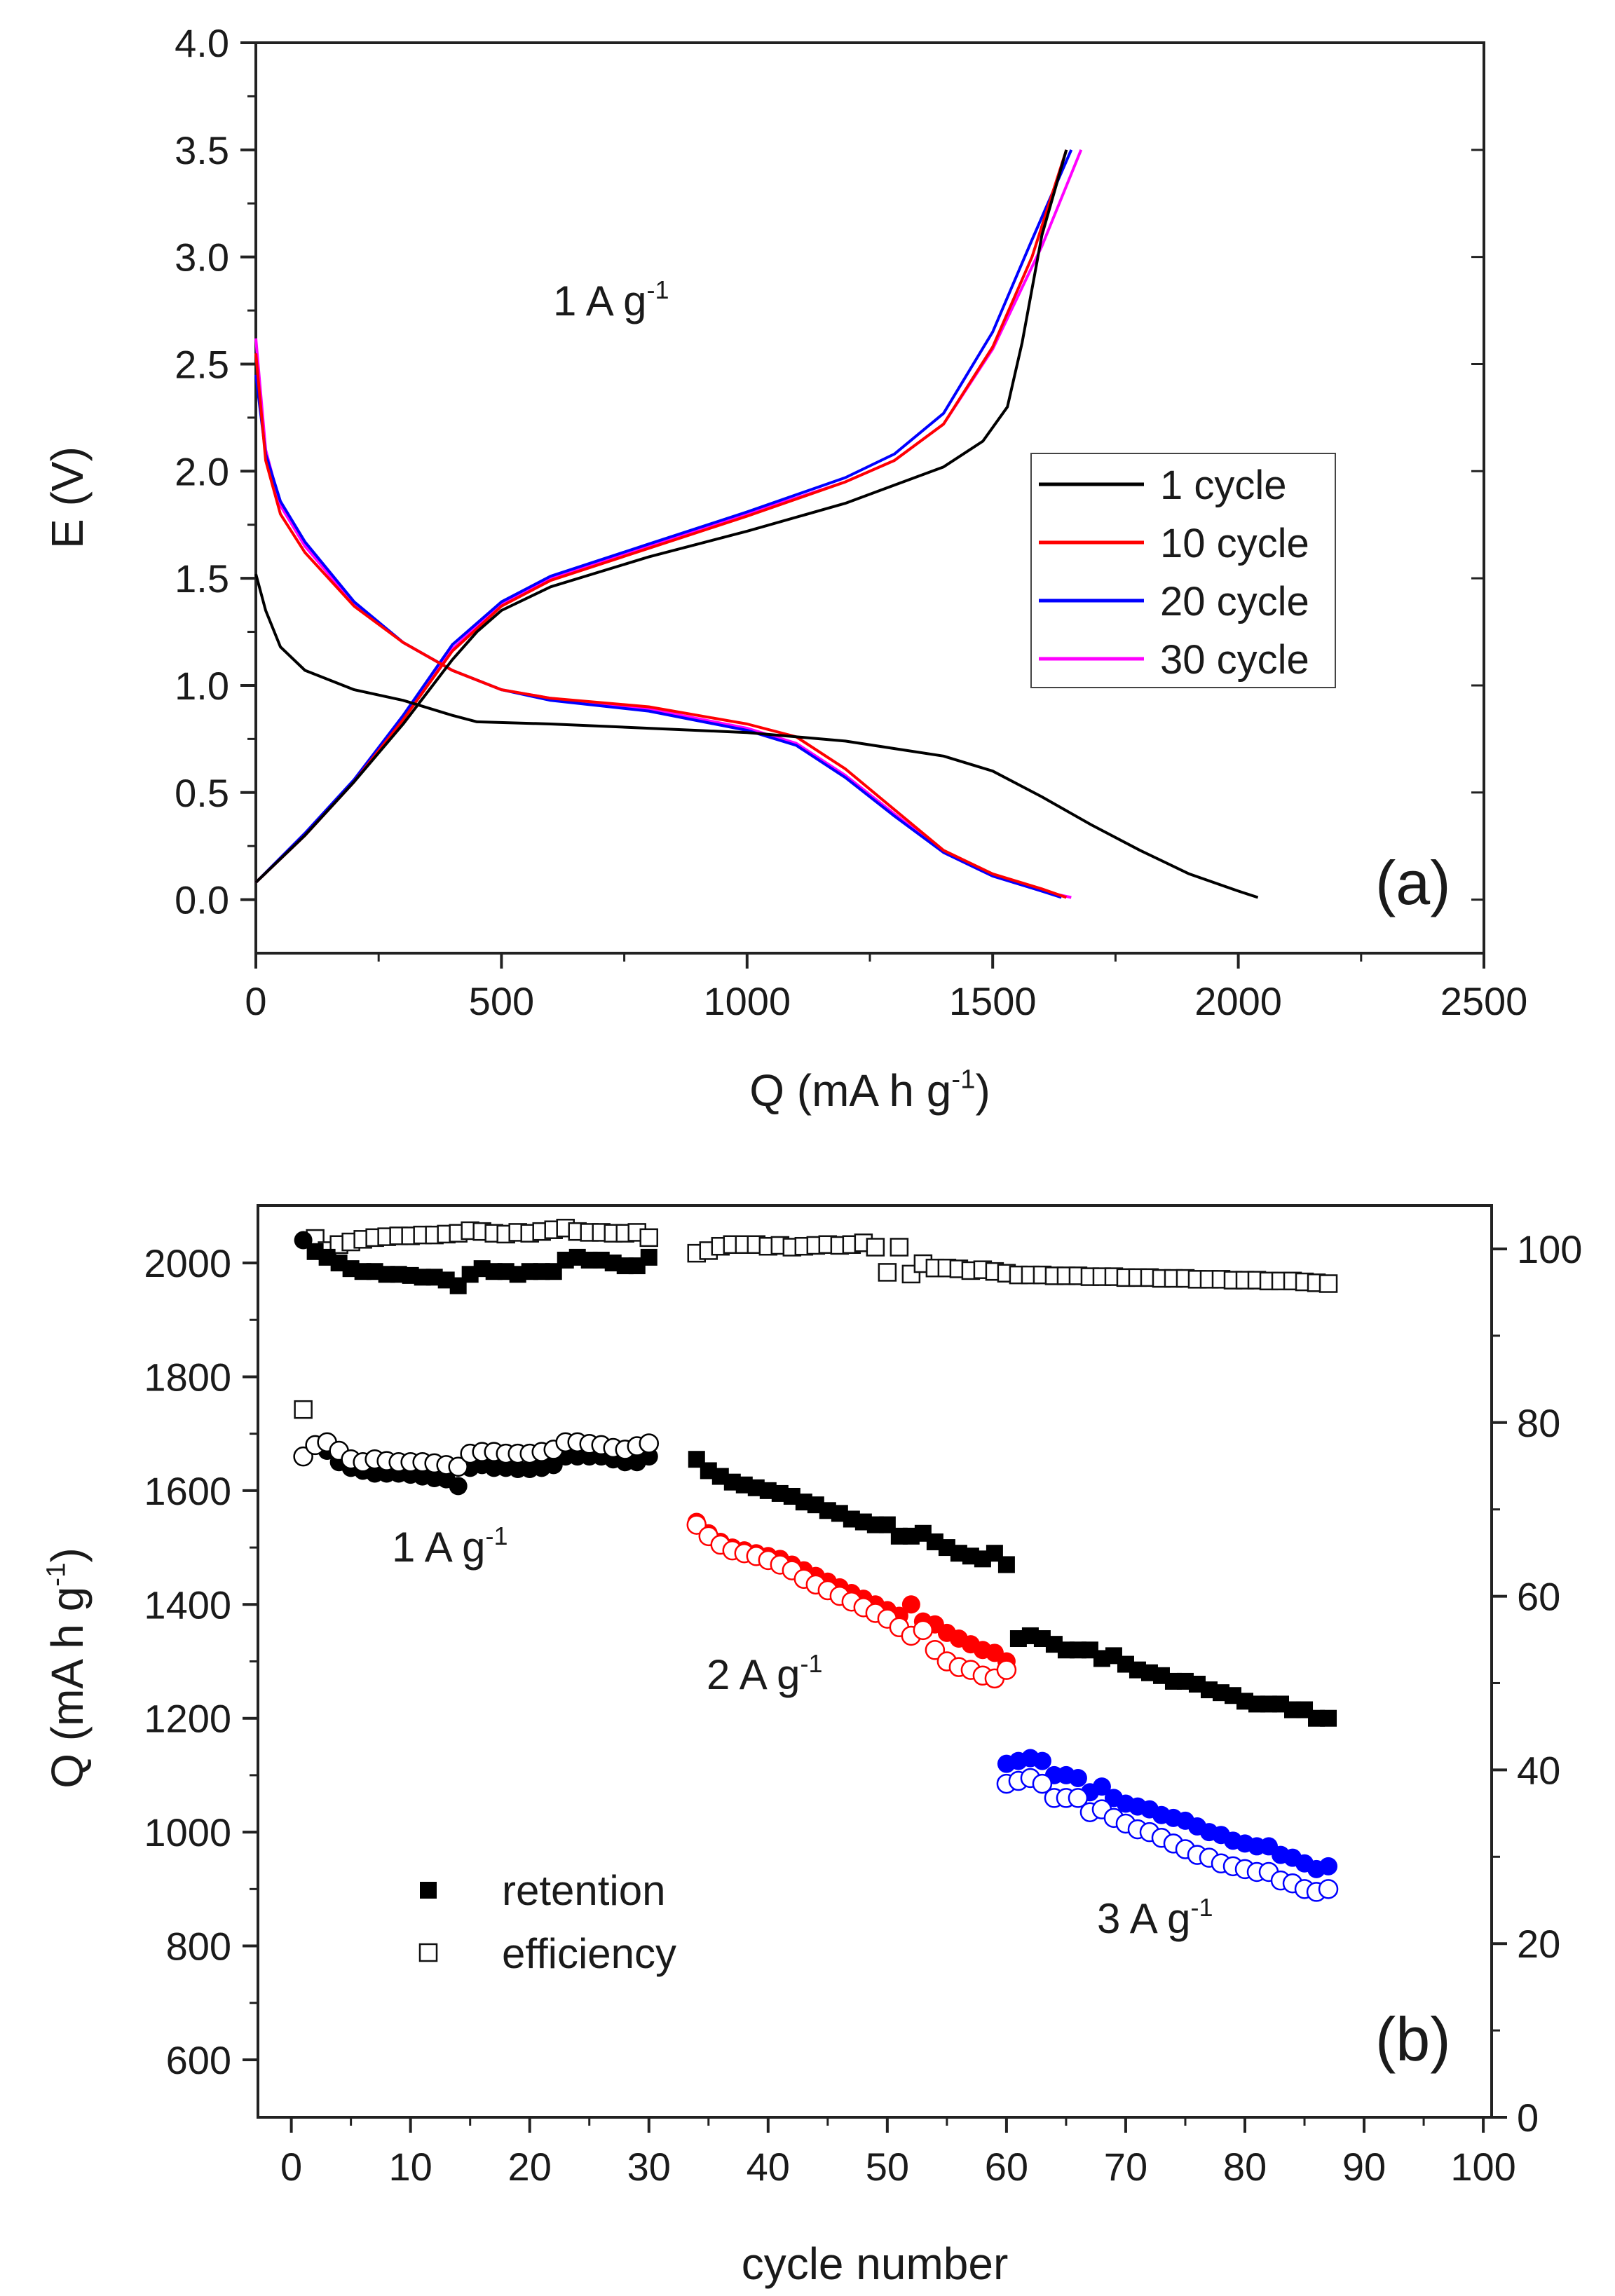  Describe the element at coordinates (188, 1263) in the screenshot. I see `y-tick-label: 2000` at that location.